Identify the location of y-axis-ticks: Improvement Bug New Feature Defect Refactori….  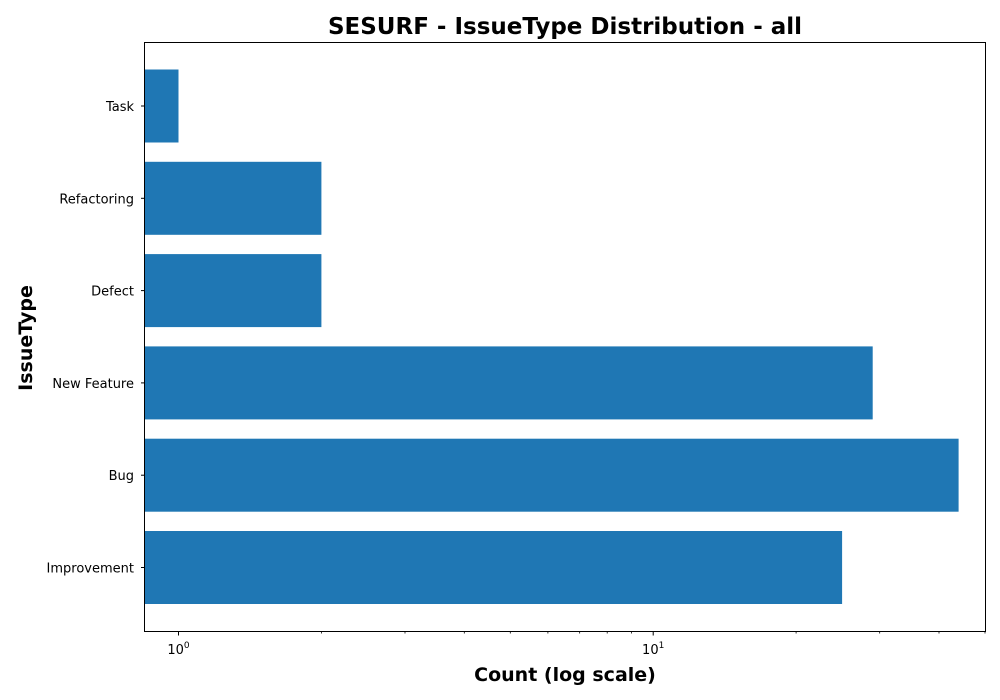
(96, 338).